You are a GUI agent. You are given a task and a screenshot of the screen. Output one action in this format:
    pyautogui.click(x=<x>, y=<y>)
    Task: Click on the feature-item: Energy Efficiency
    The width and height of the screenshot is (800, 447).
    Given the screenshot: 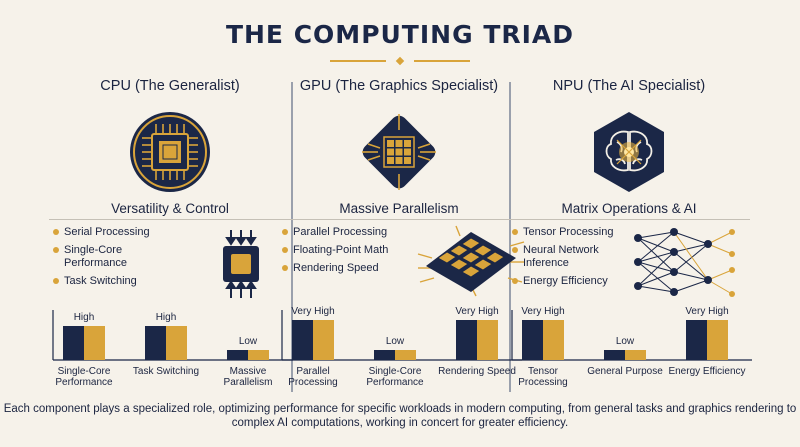 What is the action you would take?
    pyautogui.click(x=569, y=281)
    